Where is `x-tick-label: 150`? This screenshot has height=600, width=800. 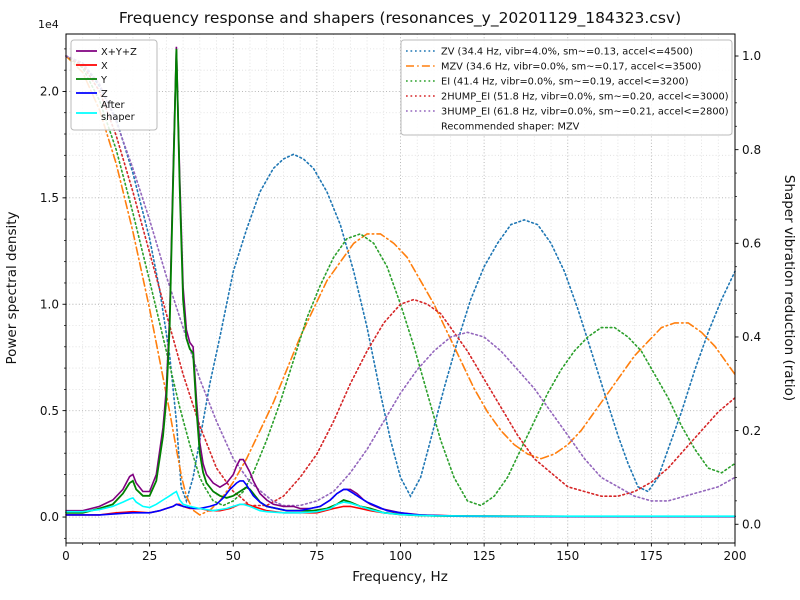
x-tick-label: 150 is located at coordinates (567, 556).